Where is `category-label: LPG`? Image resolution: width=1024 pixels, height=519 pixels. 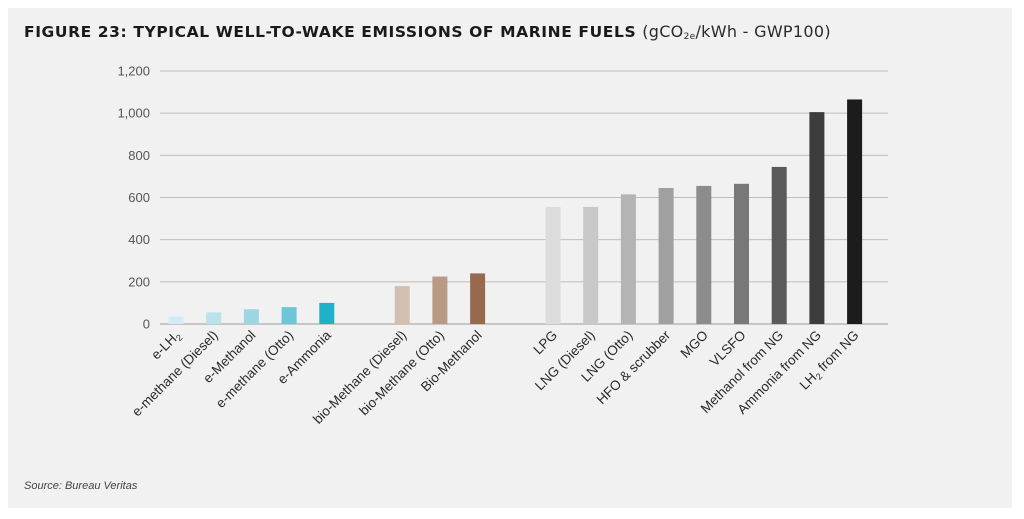 category-label: LPG is located at coordinates (545, 343).